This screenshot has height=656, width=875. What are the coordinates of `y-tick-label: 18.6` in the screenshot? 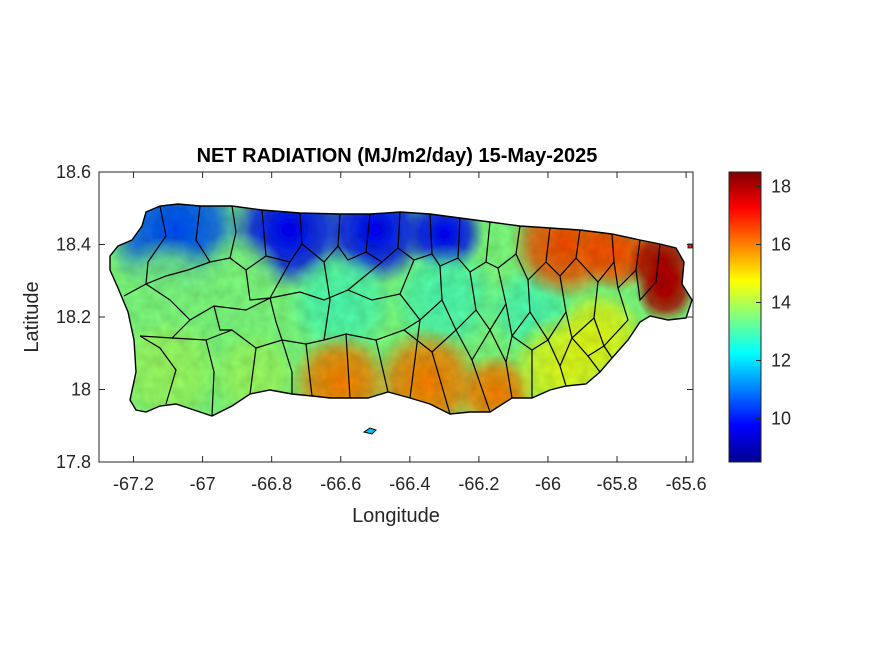 It's located at (73, 172).